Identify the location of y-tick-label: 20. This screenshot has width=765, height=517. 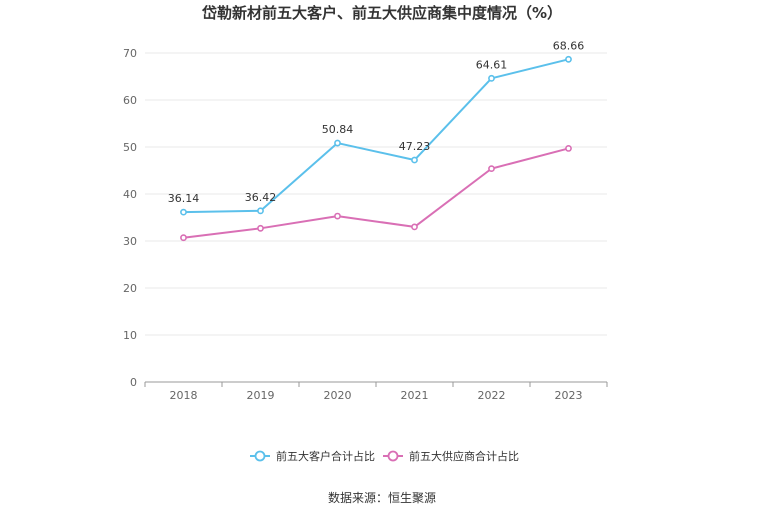
(130, 288).